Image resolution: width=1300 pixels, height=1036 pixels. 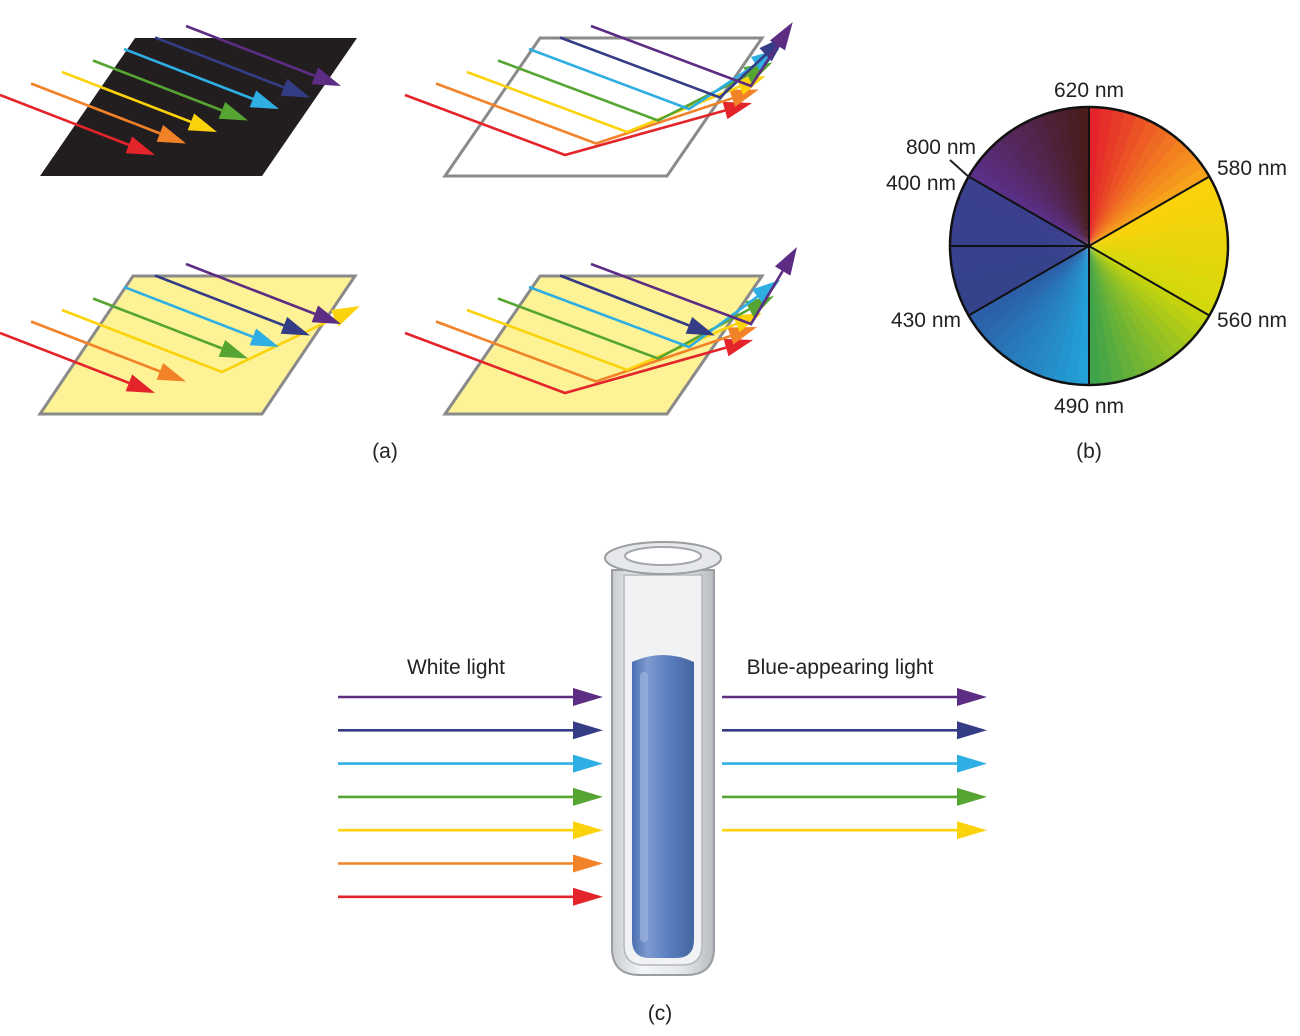 What do you see at coordinates (232, 305) in the screenshot?
I see `ray-indigo-absorbed-yellow` at bounding box center [232, 305].